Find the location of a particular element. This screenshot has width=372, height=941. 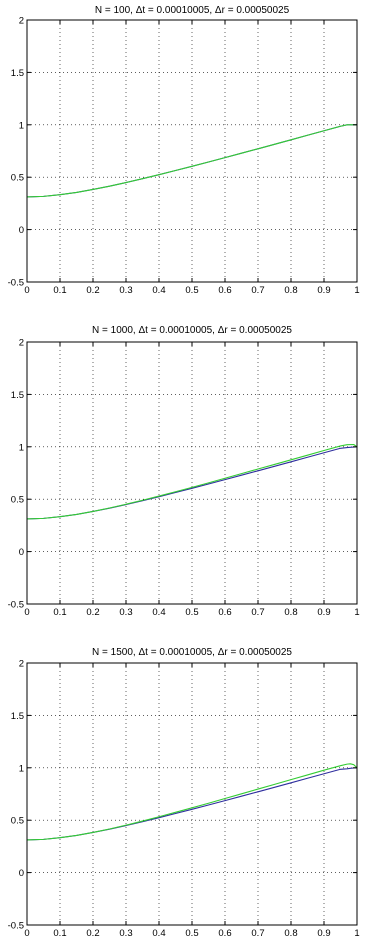

chart-2-x-tick-label: 0.4 is located at coordinates (158, 612).